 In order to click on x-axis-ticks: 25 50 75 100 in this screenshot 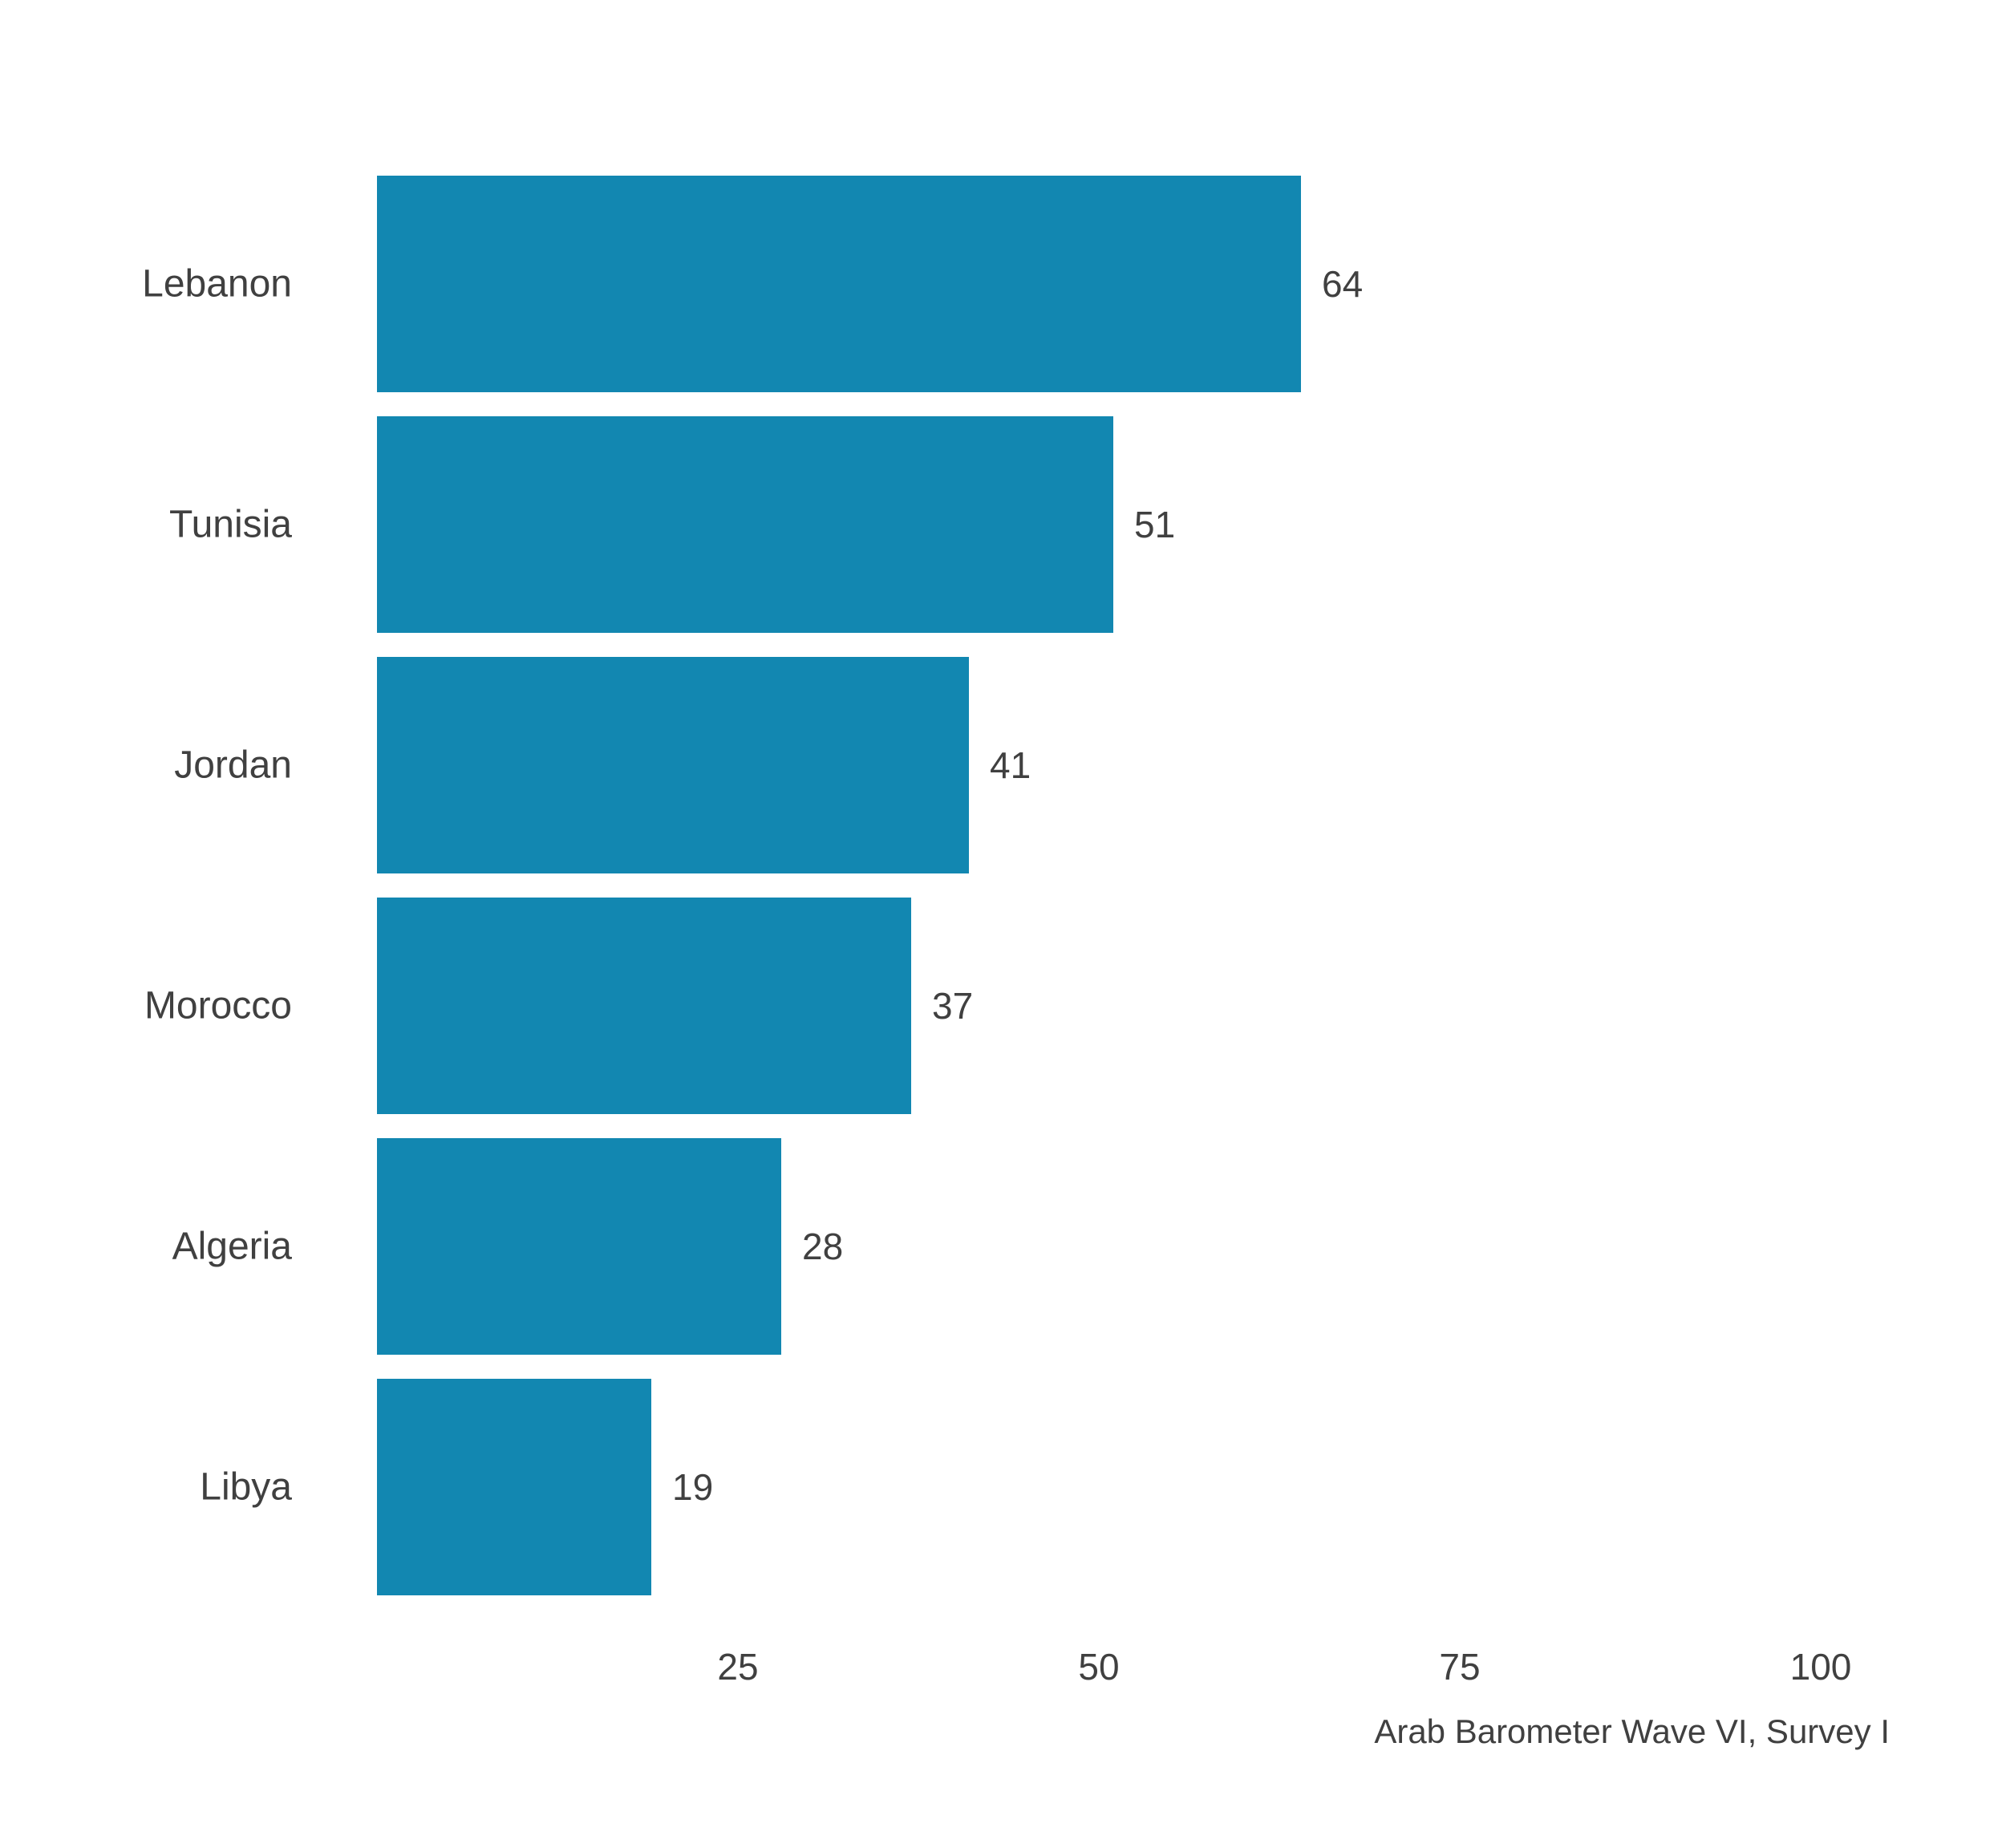, I will do `click(1284, 1667)`.